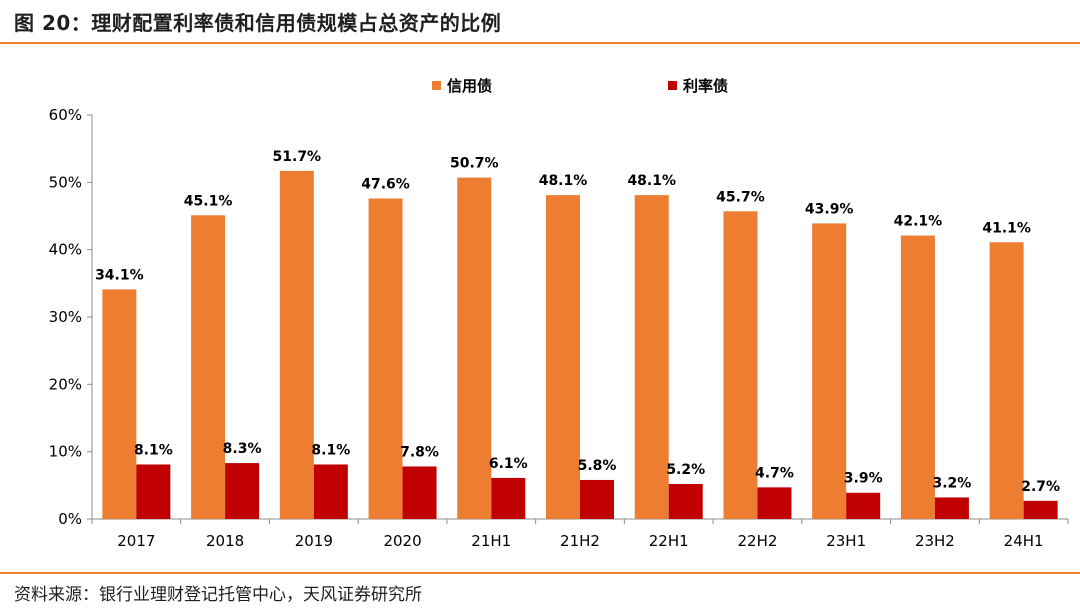  I want to click on legend-swatch-rate-bond, so click(672, 85).